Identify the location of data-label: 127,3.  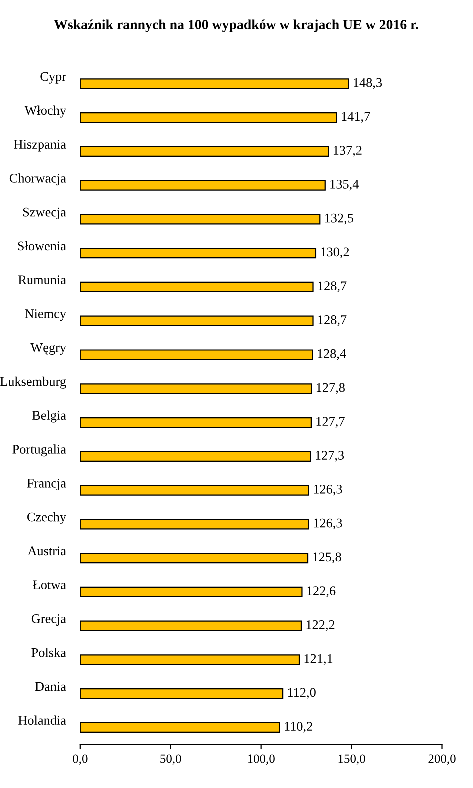
(330, 456).